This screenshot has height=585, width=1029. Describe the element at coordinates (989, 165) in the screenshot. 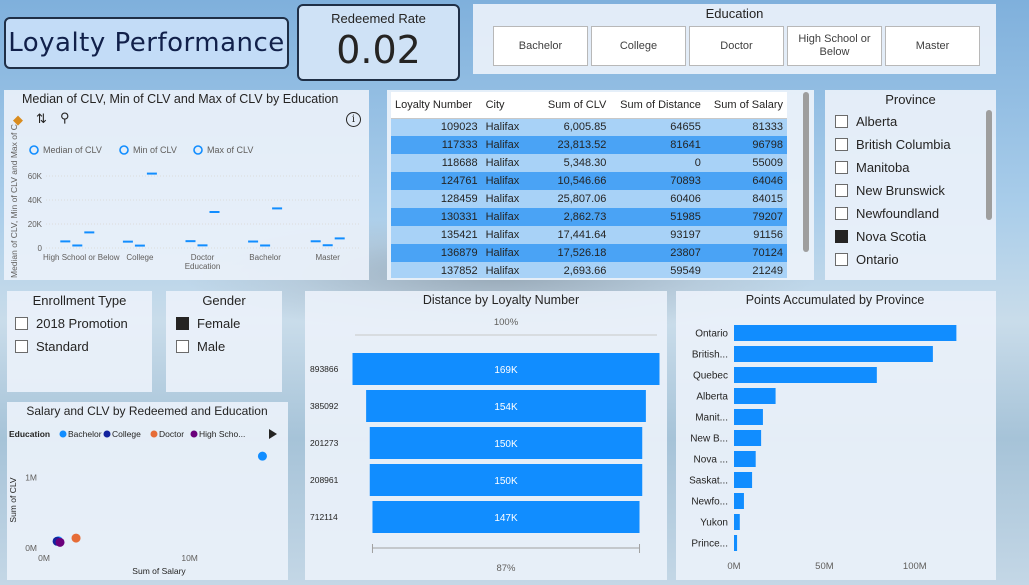

I see `province-scrollbar` at that location.